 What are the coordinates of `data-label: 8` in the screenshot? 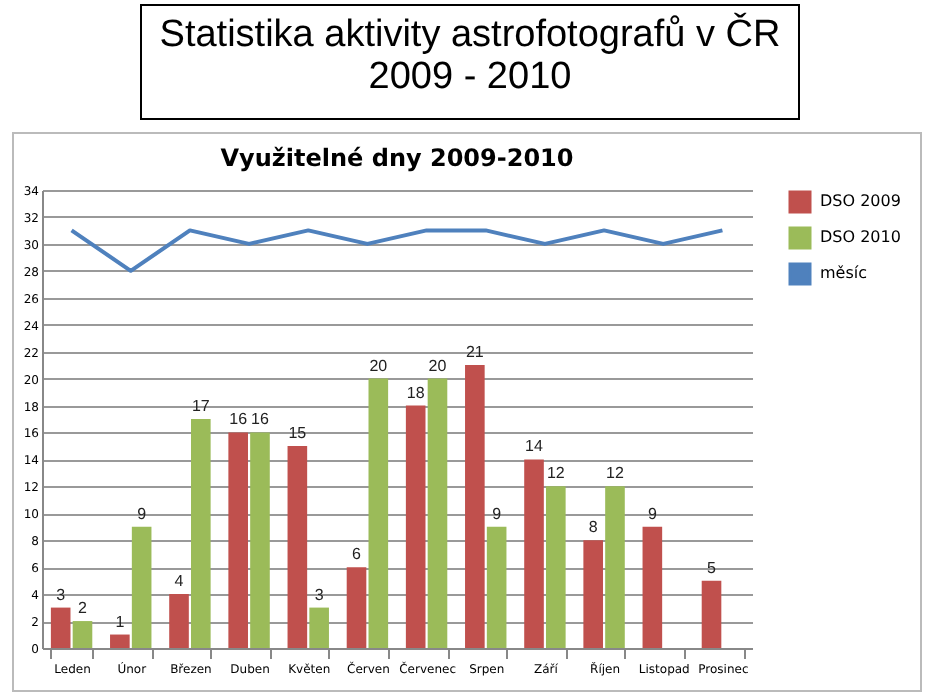 It's located at (593, 527).